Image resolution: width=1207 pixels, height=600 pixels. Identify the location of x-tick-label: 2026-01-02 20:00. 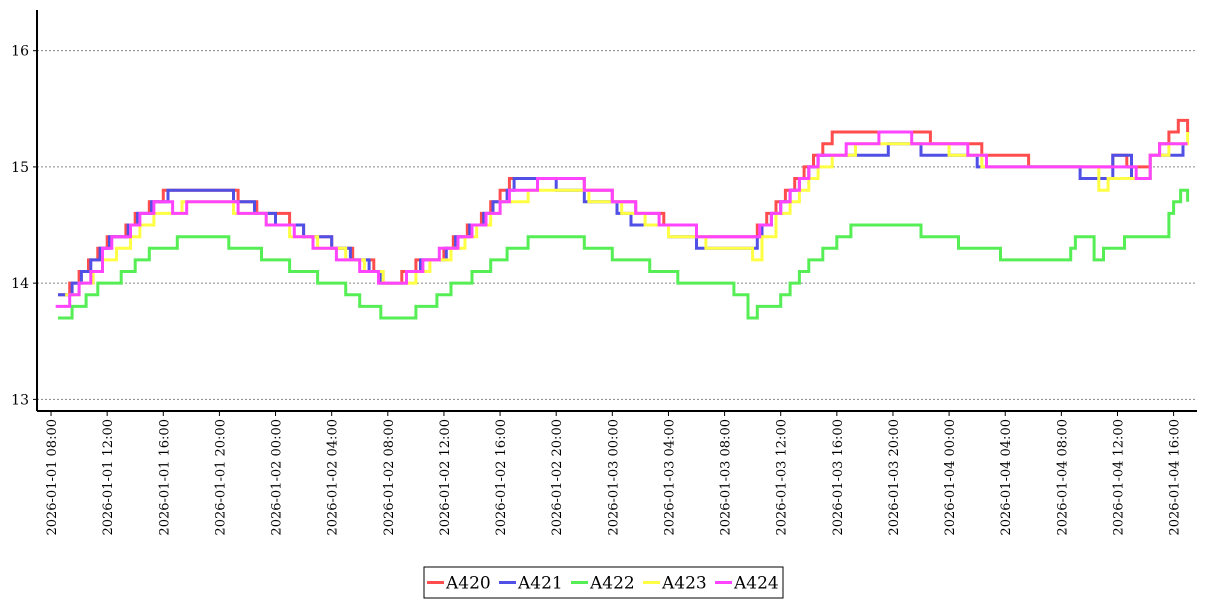
(557, 477).